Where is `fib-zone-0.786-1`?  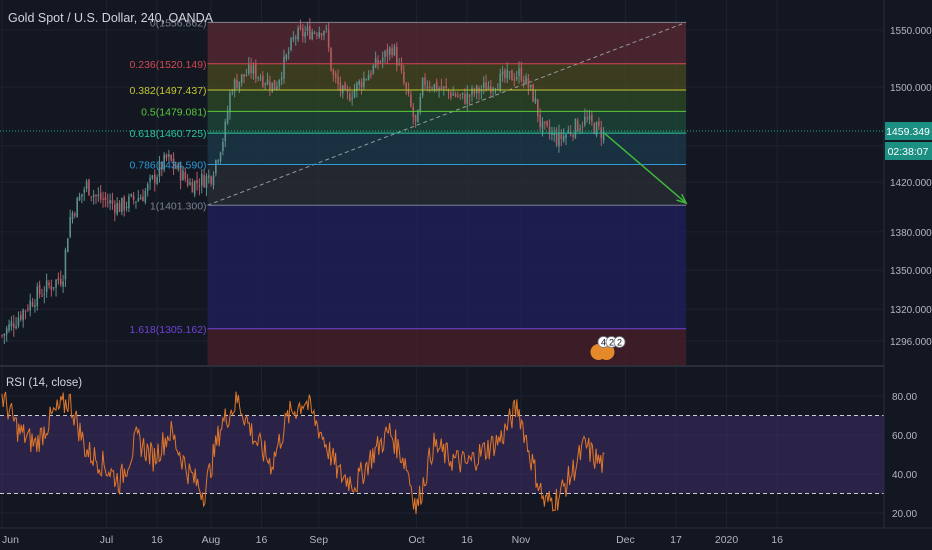 fib-zone-0.786-1 is located at coordinates (447, 185).